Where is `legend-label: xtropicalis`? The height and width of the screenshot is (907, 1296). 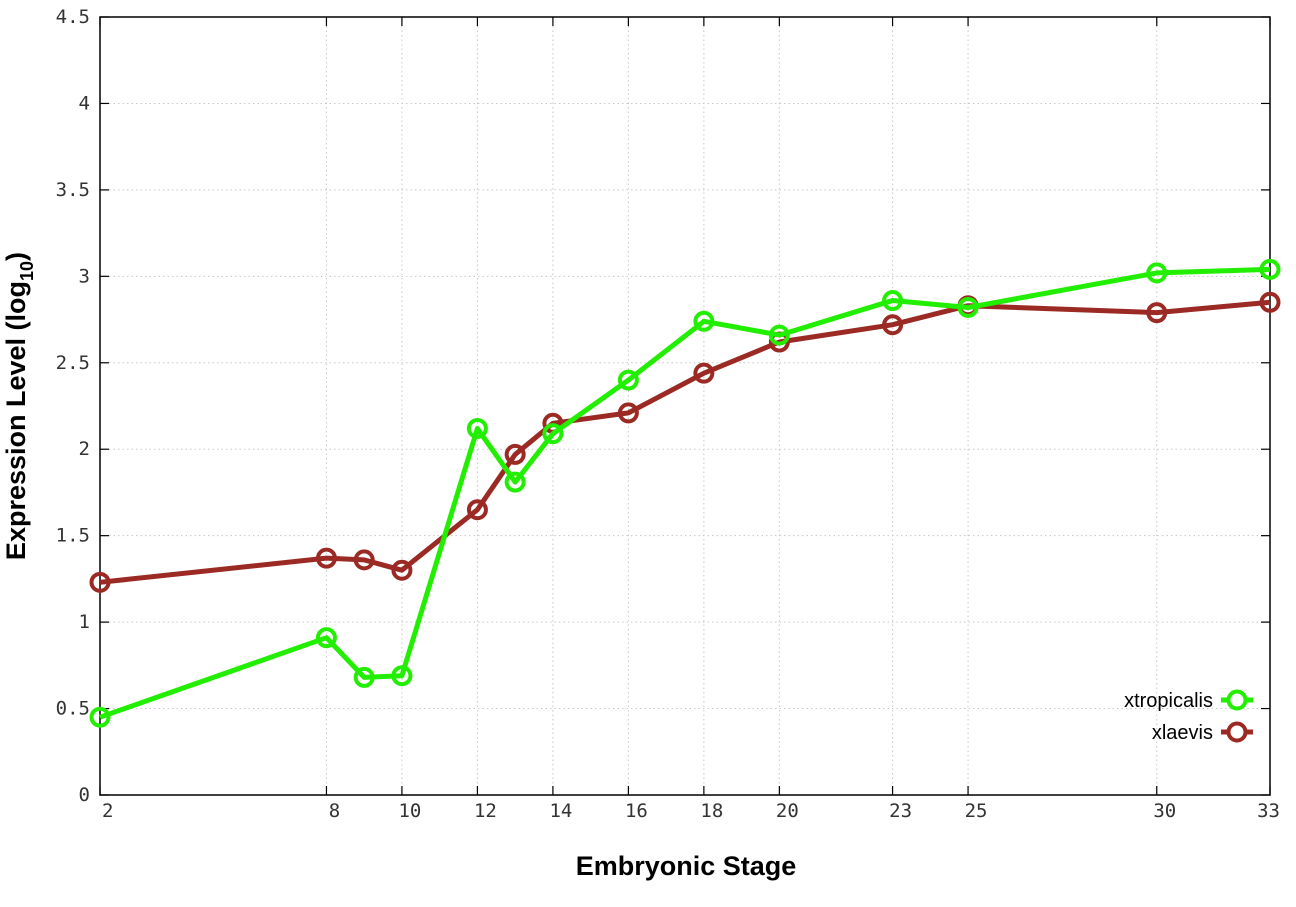 legend-label: xtropicalis is located at coordinates (1168, 701).